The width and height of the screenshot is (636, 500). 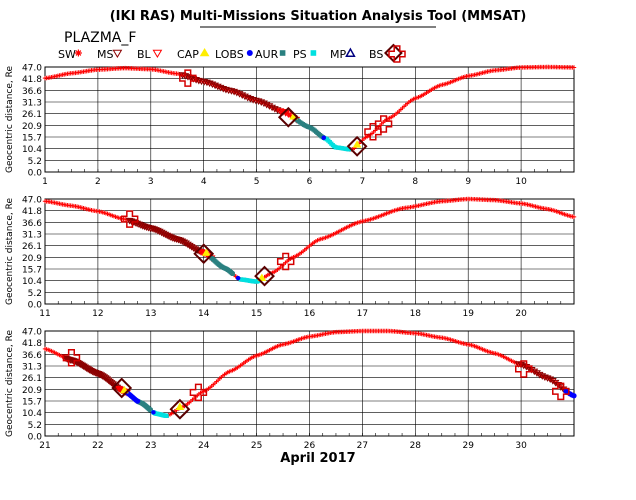 I want to click on legend-item-ps: PS, so click(x=305, y=54).